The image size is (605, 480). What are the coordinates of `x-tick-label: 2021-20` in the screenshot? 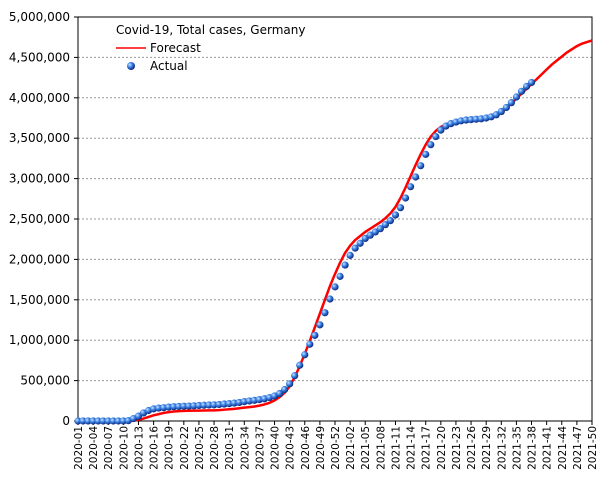 It's located at (442, 448).